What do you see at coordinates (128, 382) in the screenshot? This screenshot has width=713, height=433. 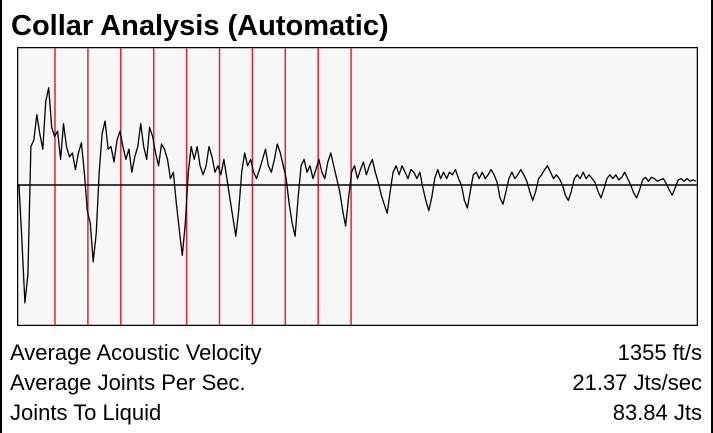 I see `average-joints-per-sec-label: Average Joints Per Sec.` at bounding box center [128, 382].